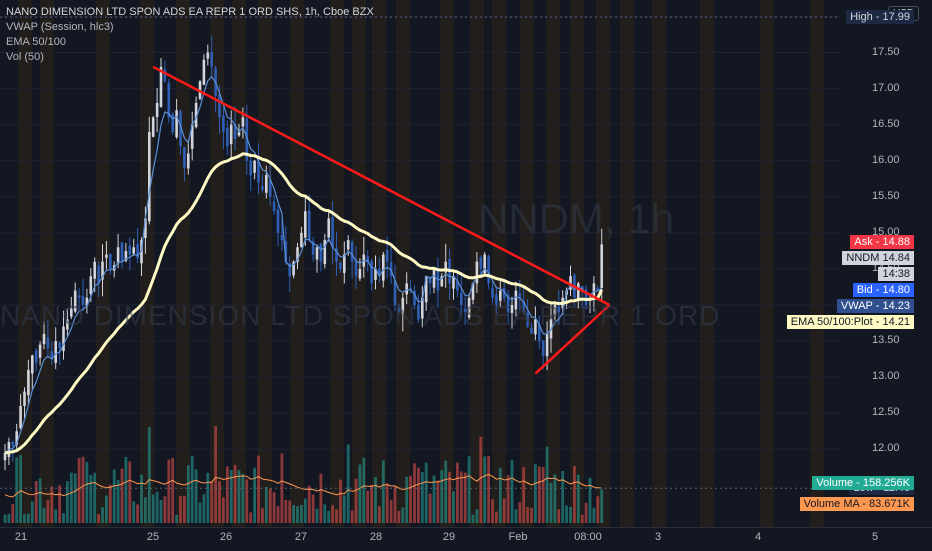 This screenshot has width=932, height=551. Describe the element at coordinates (886, 448) in the screenshot. I see `price-tick: 12.00` at that location.